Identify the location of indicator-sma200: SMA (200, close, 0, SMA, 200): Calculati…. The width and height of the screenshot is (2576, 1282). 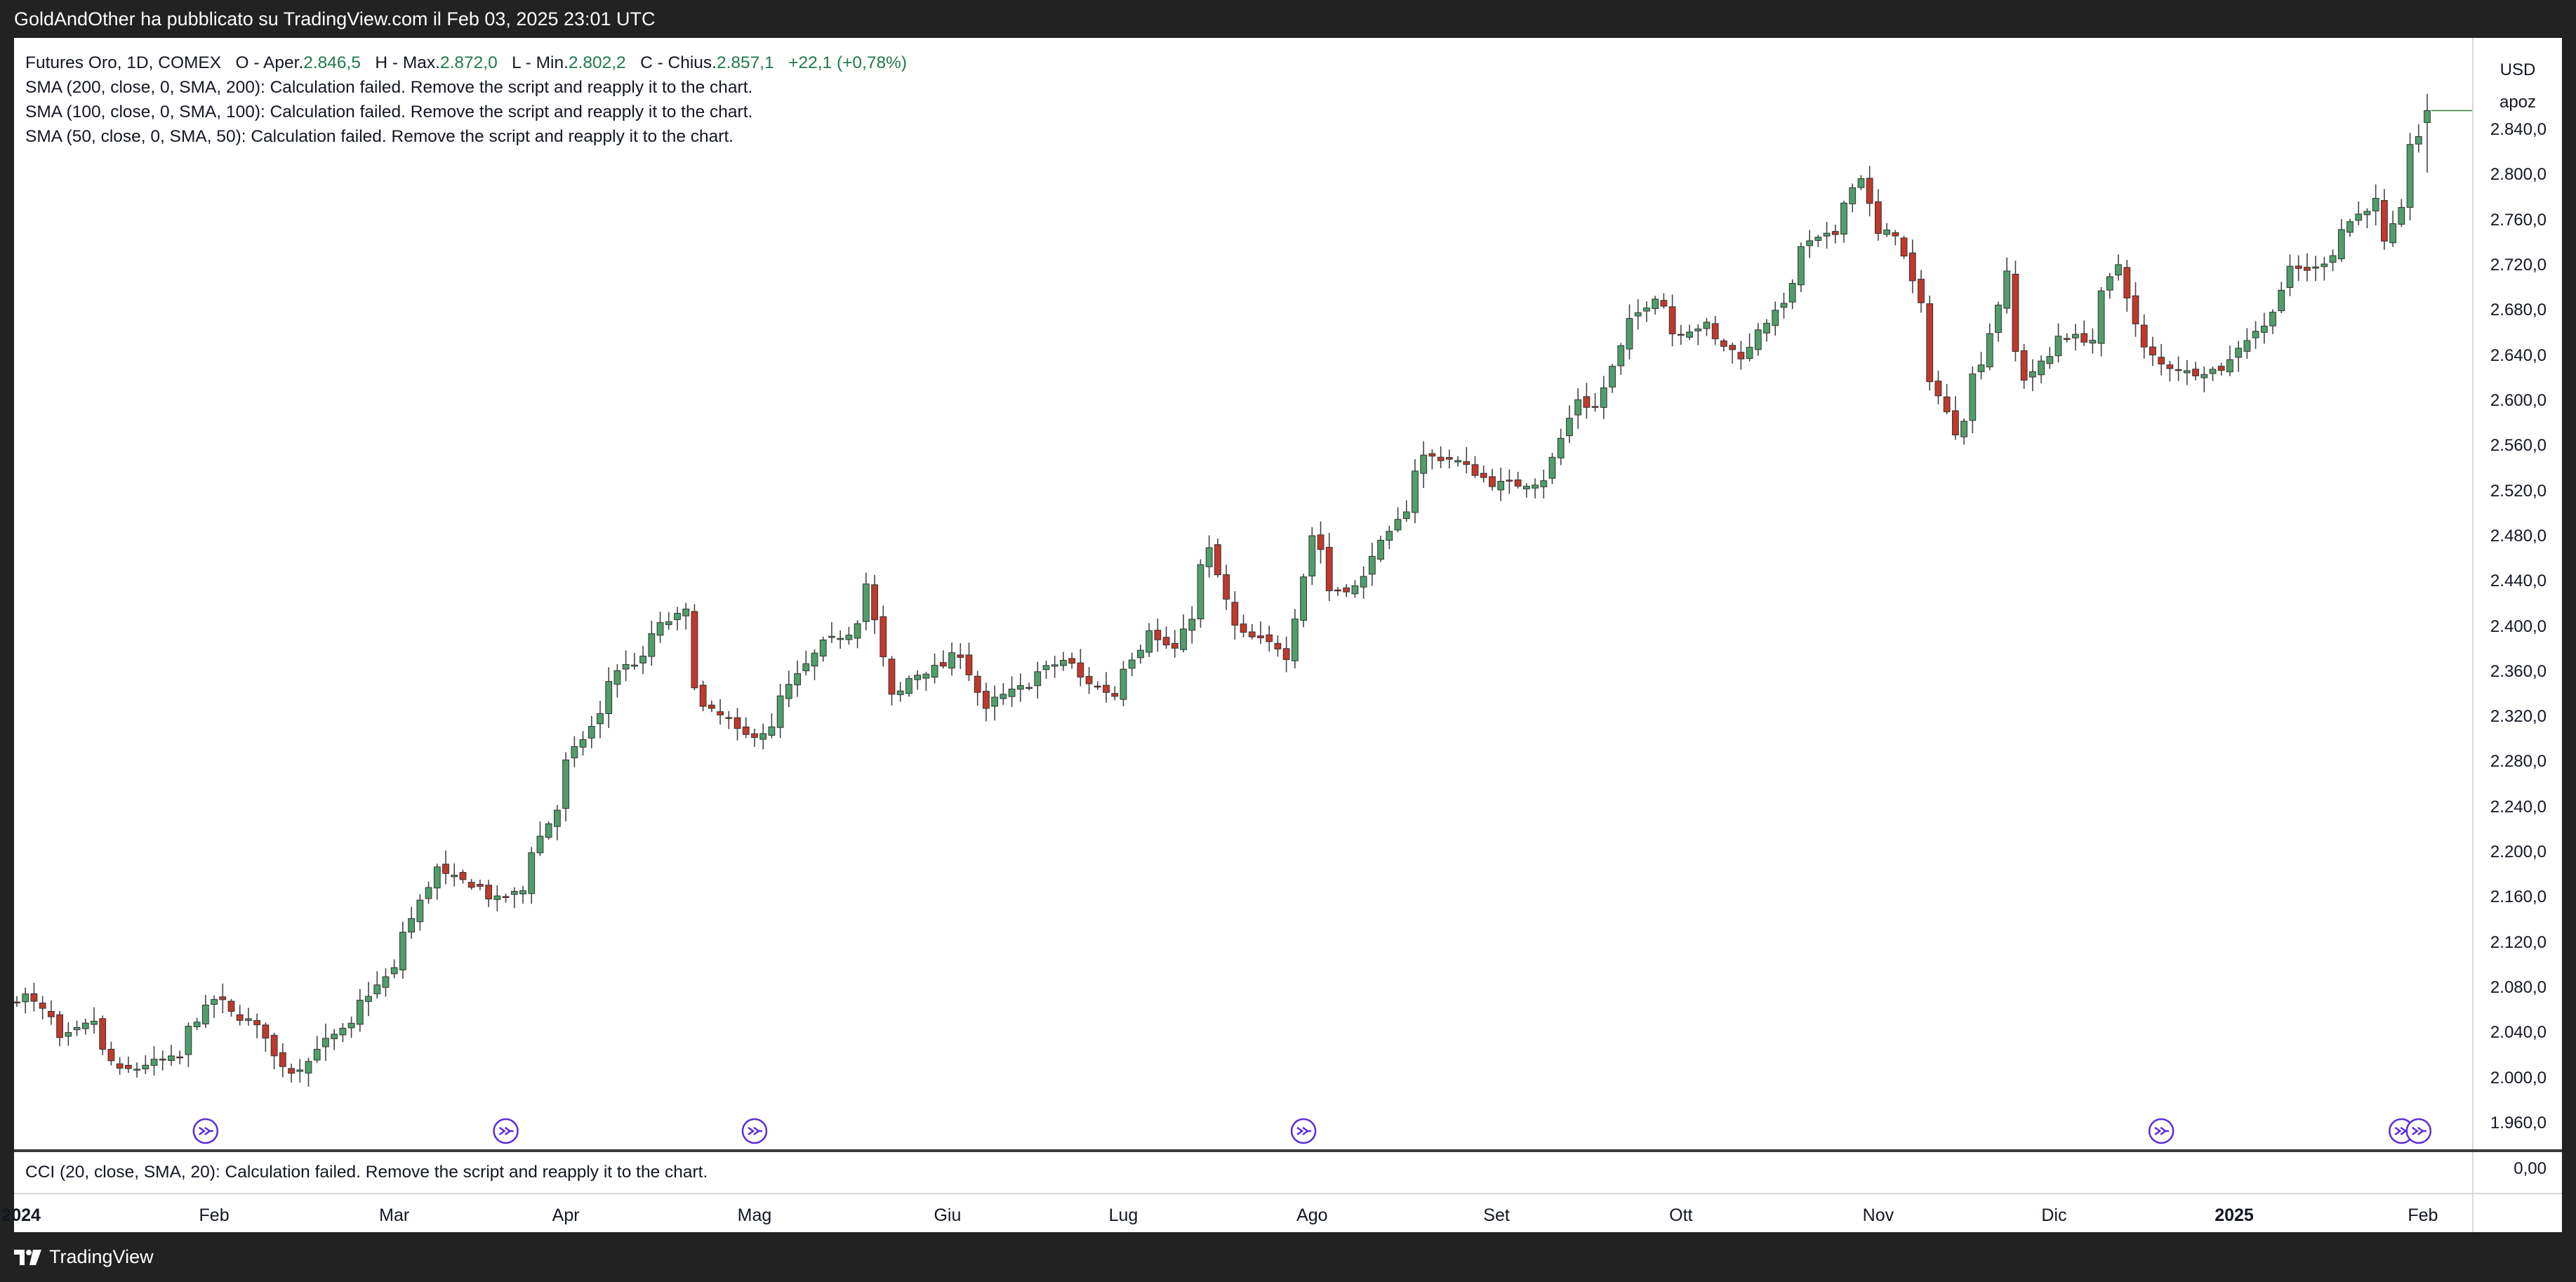
(389, 87).